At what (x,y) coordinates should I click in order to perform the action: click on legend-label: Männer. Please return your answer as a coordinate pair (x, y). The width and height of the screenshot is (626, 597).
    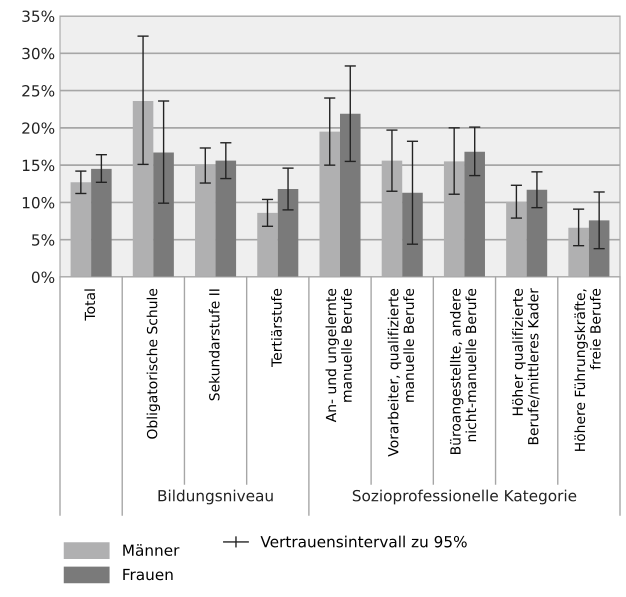
    Looking at the image, I should click on (151, 550).